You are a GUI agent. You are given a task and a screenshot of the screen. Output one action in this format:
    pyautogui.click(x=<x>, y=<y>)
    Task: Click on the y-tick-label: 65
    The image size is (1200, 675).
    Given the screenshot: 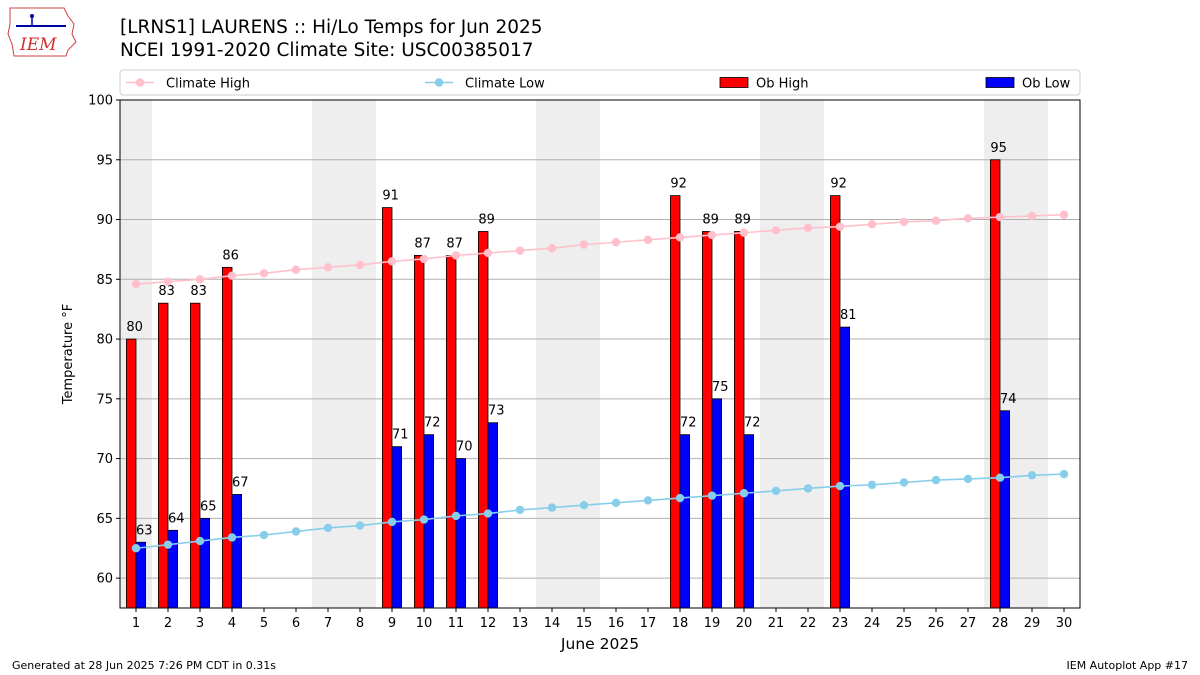 What is the action you would take?
    pyautogui.click(x=104, y=519)
    